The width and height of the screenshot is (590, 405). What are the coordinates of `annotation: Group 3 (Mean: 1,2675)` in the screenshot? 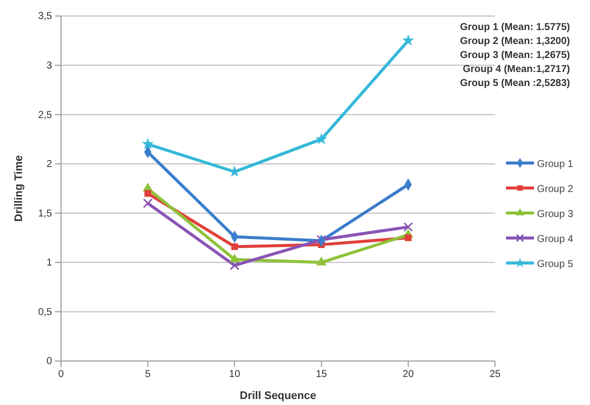 It's located at (515, 55).